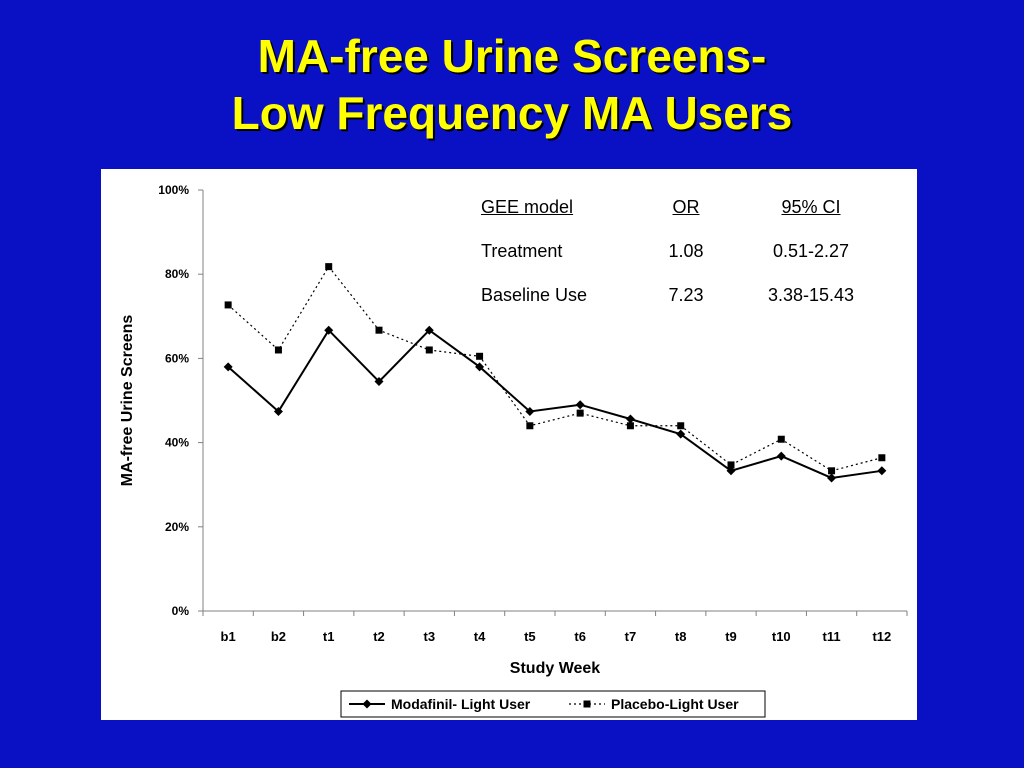 The width and height of the screenshot is (1024, 768). Describe the element at coordinates (367, 704) in the screenshot. I see `legend-marker-modafinil-light-user` at that location.